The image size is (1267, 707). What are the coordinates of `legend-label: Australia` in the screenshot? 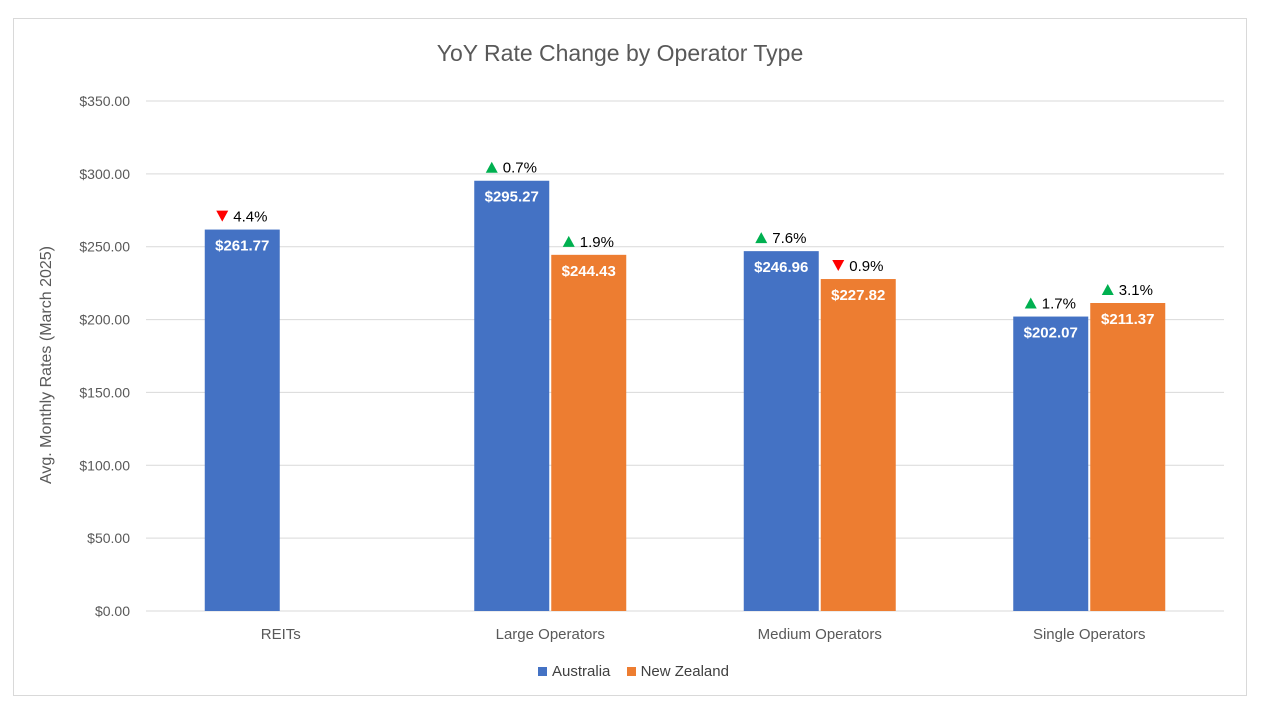 It's located at (581, 671).